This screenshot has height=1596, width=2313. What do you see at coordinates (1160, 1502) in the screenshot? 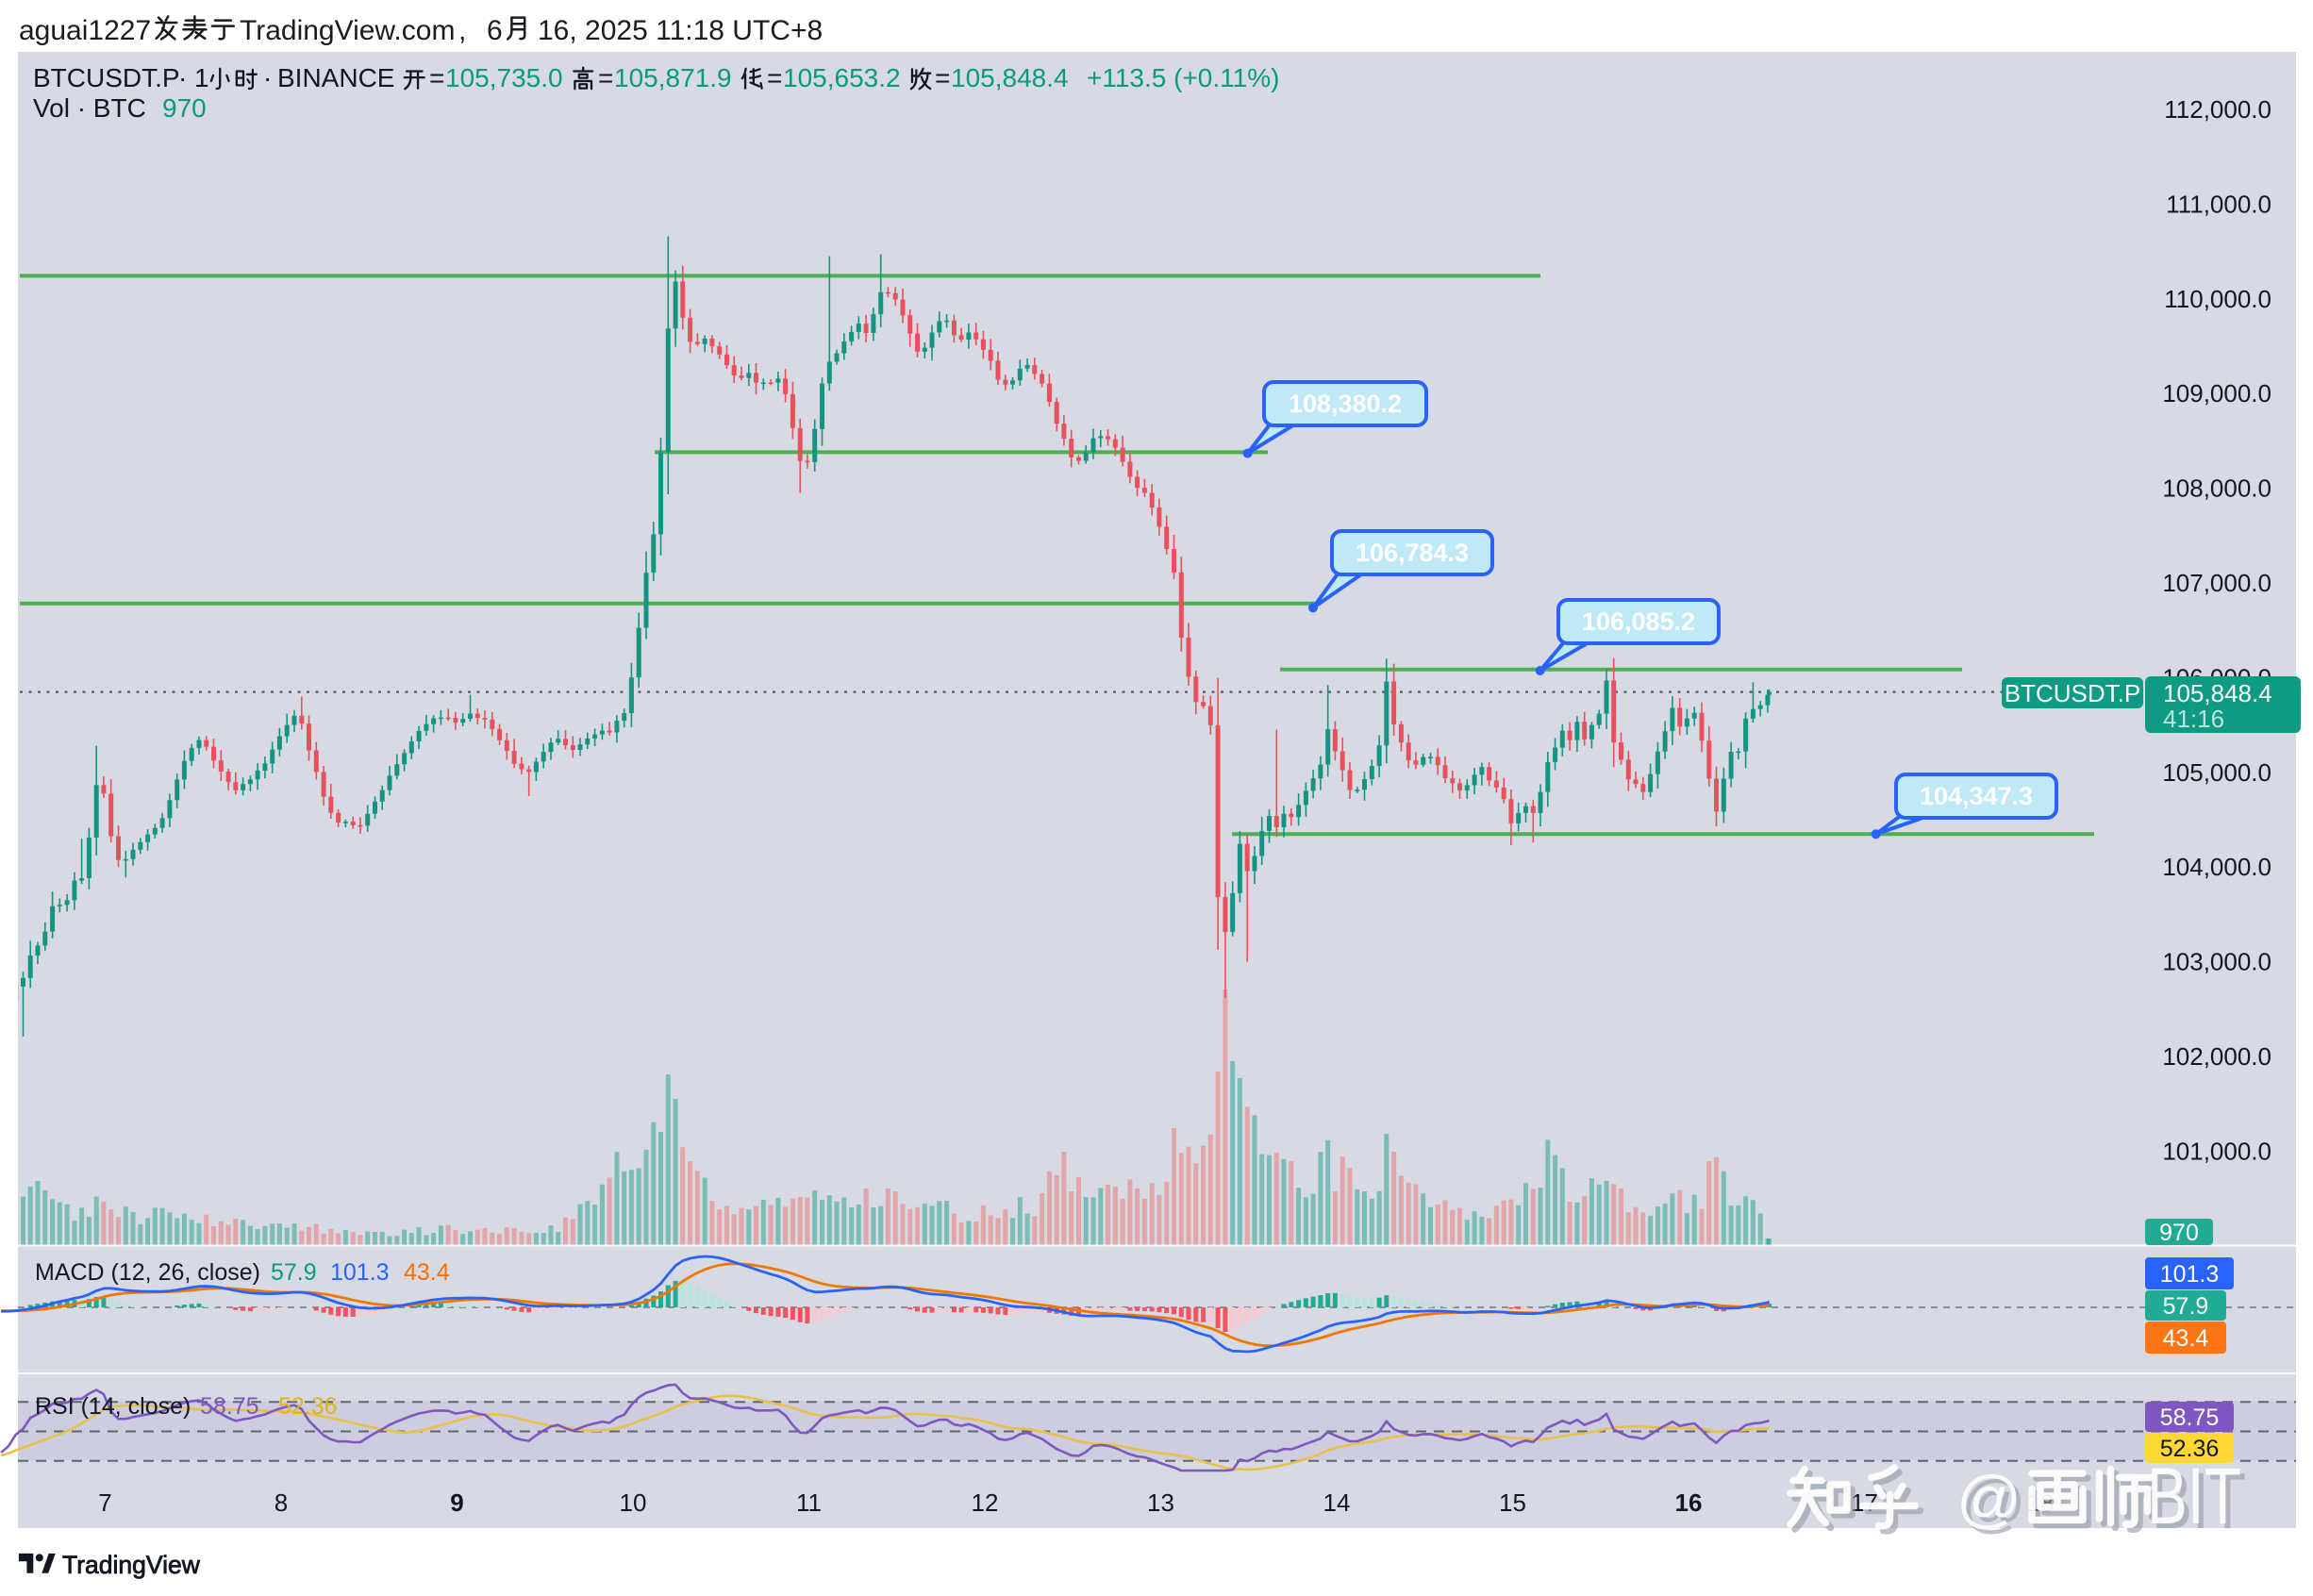
I see `svg-text: 13` at bounding box center [1160, 1502].